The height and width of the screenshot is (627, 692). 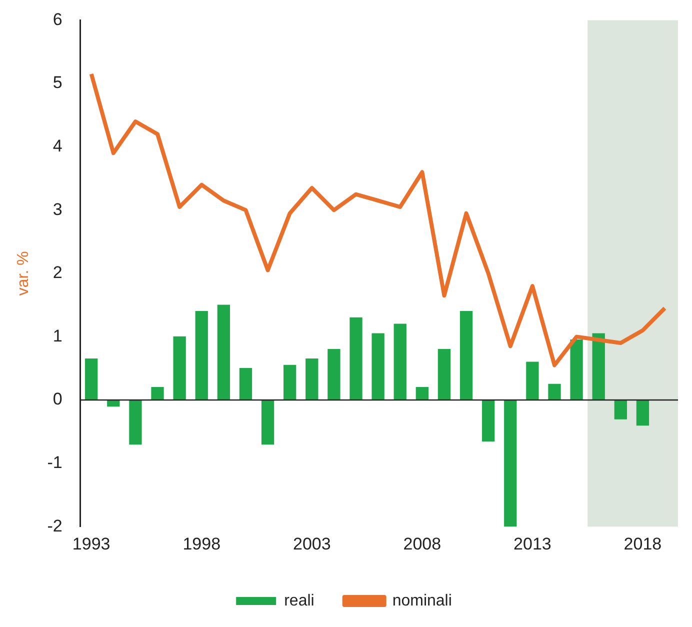 I want to click on x-tick-label: 1993, so click(x=91, y=544).